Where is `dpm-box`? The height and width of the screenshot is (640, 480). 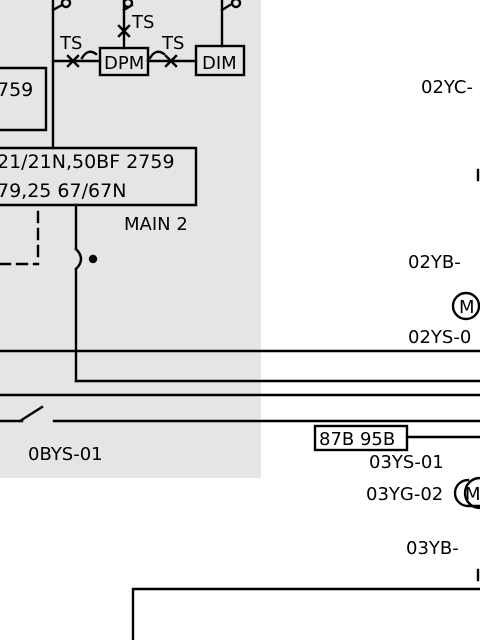
dpm-box is located at coordinates (124, 61).